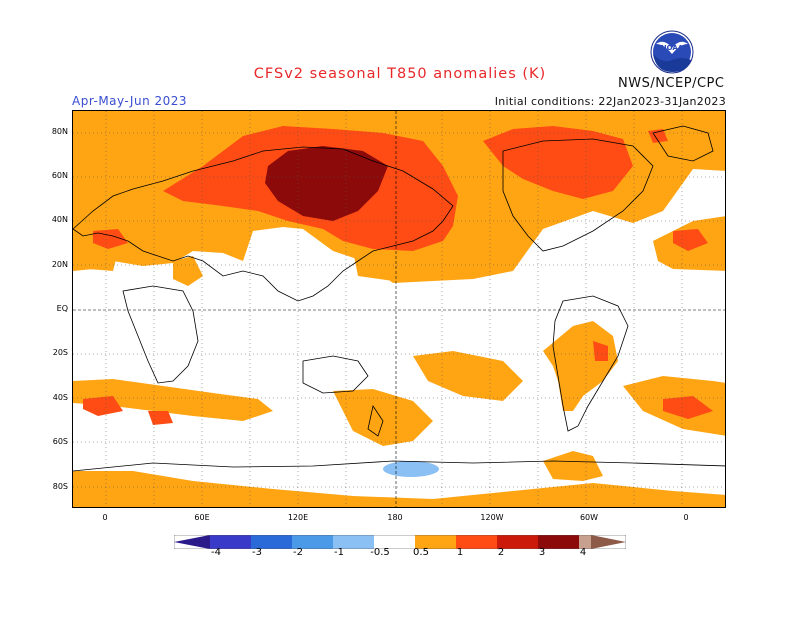 The height and width of the screenshot is (618, 800). I want to click on legend-label: 3, so click(542, 552).